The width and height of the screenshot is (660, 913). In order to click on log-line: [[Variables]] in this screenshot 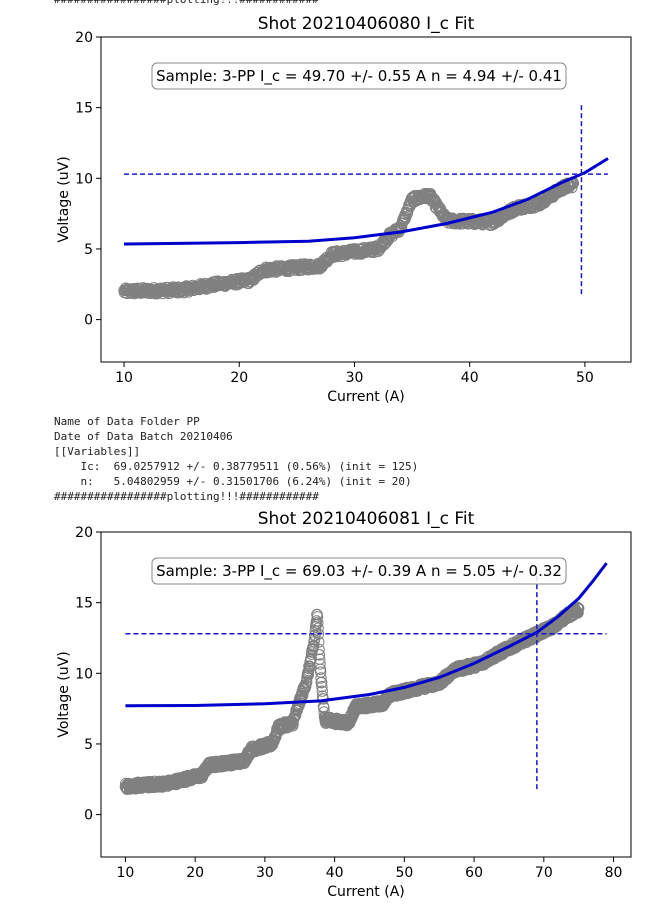, I will do `click(97, 451)`.